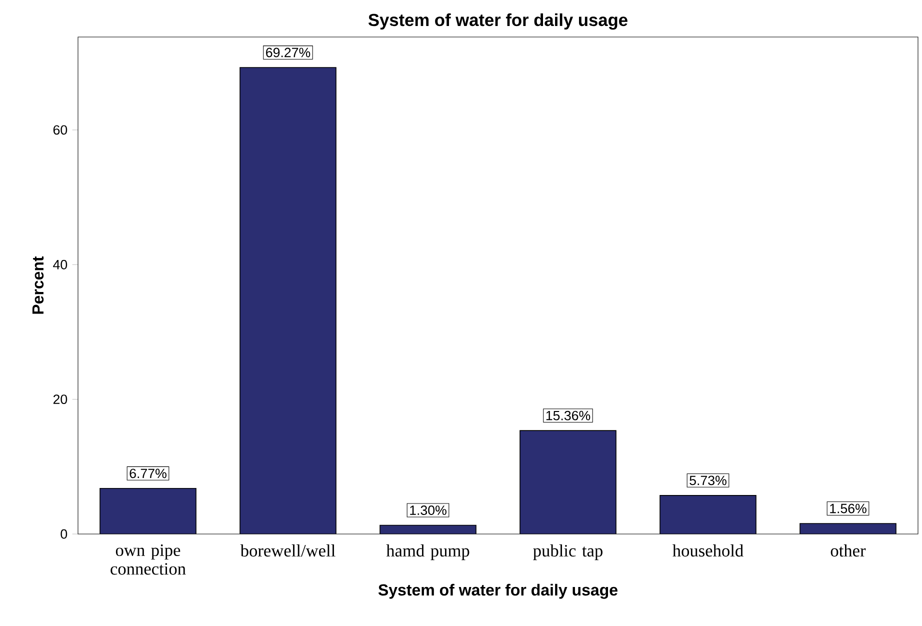  What do you see at coordinates (567, 552) in the screenshot?
I see `x-tick-label: public tap` at bounding box center [567, 552].